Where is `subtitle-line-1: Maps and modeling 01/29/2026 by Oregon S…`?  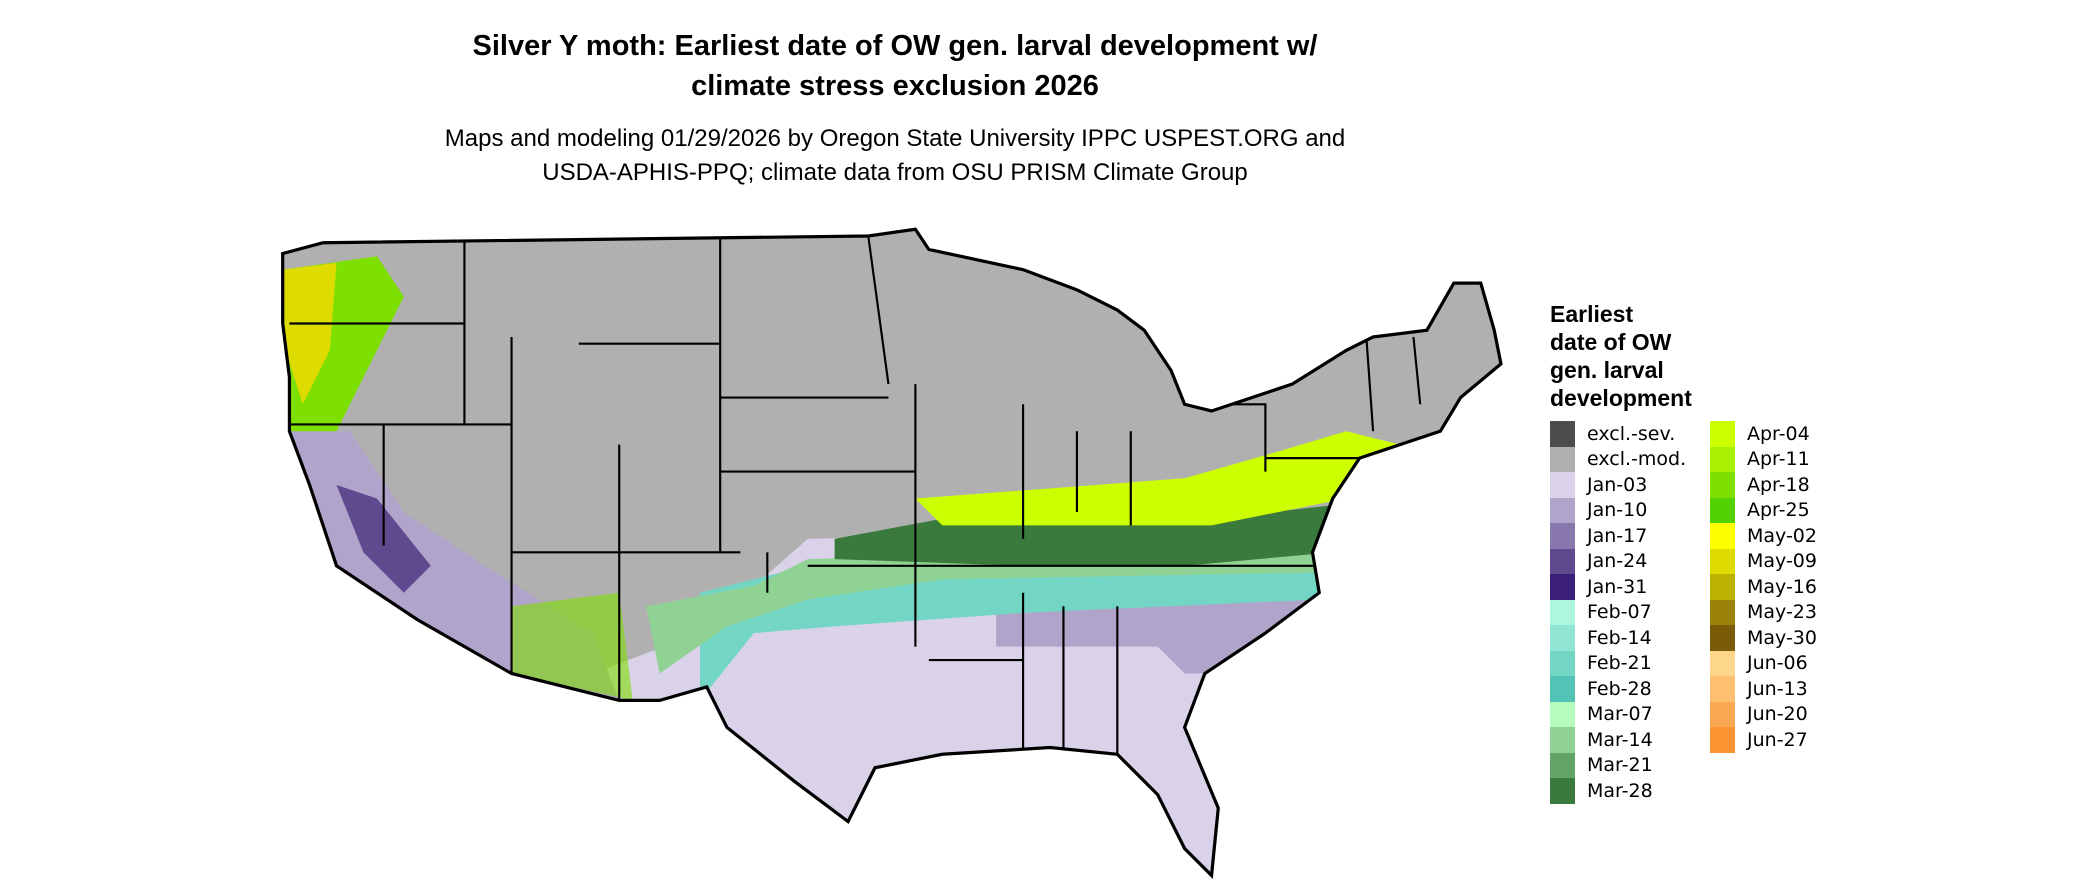 subtitle-line-1: Maps and modeling 01/29/2026 by Oregon S… is located at coordinates (895, 138).